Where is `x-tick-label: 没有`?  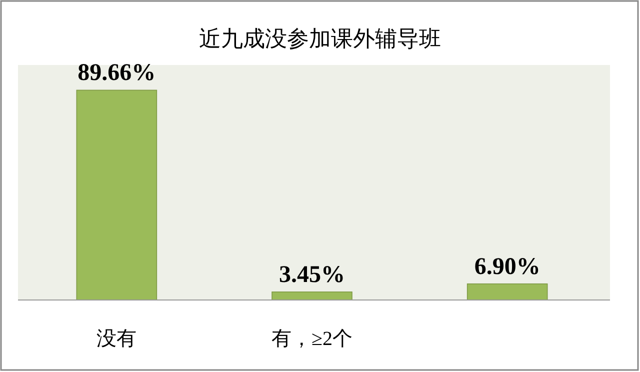 x-tick-label: 没有 is located at coordinates (116, 339).